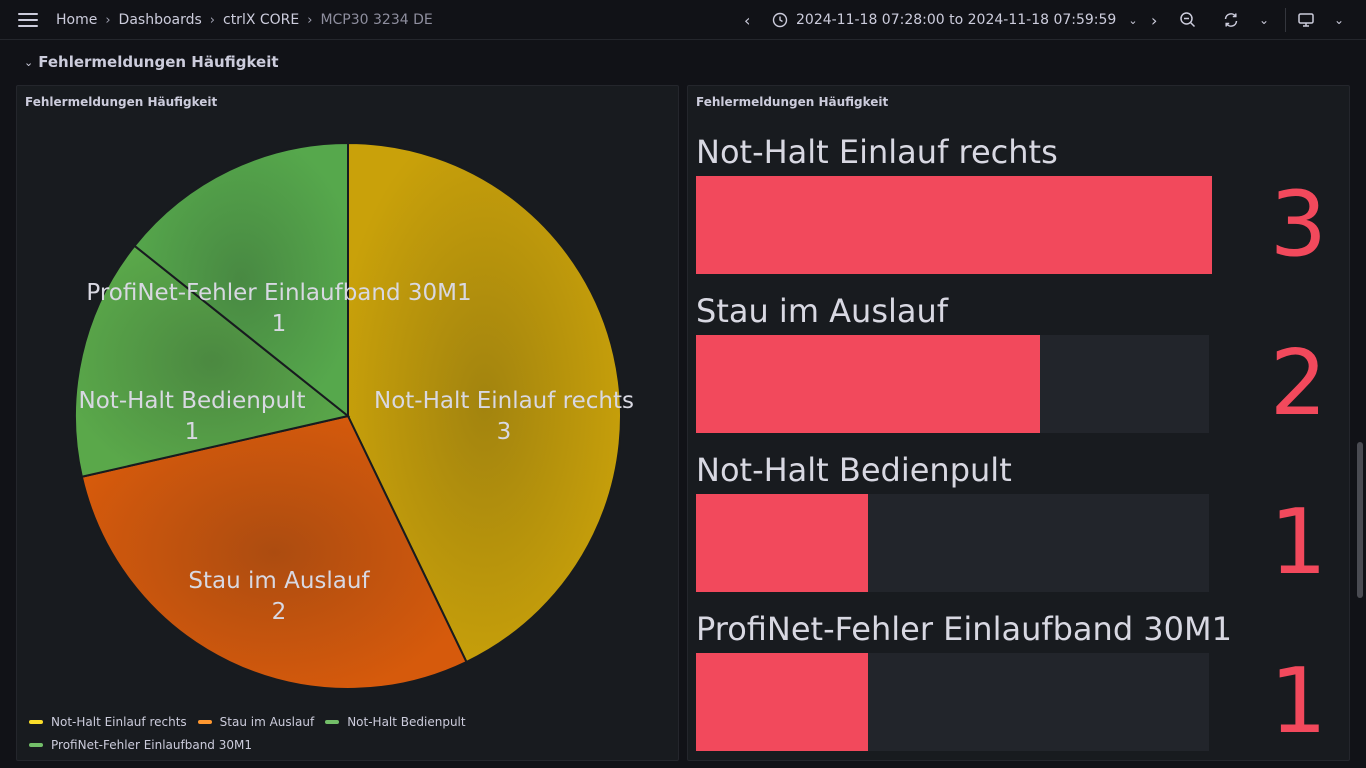 This screenshot has height=768, width=1366. I want to click on clock-icon, so click(780, 20).